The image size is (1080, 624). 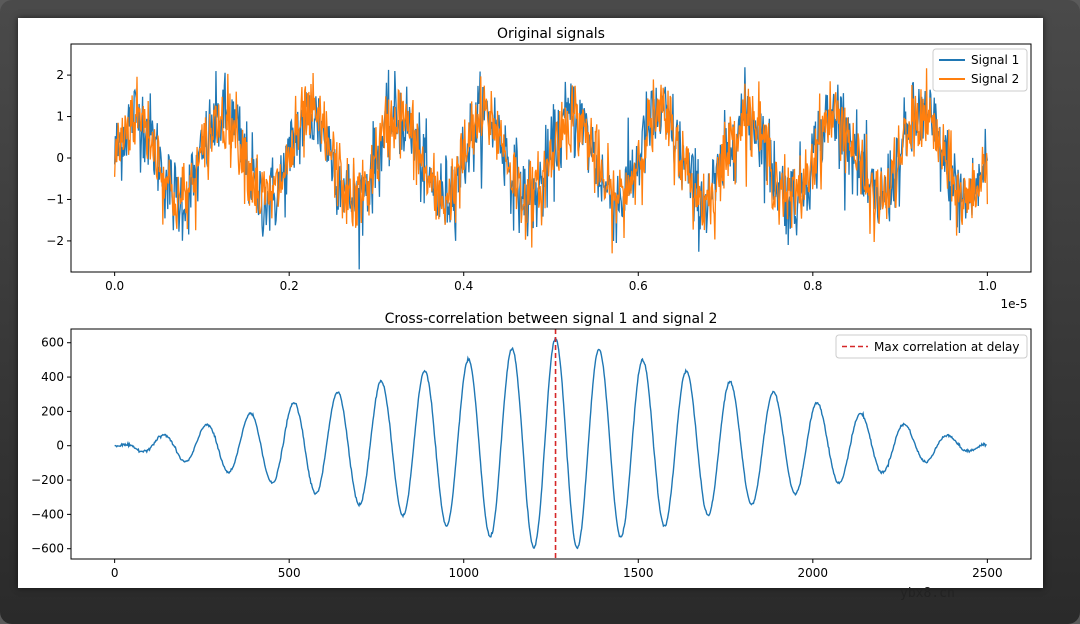 I want to click on y-tick-label: 1, so click(x=60, y=117).